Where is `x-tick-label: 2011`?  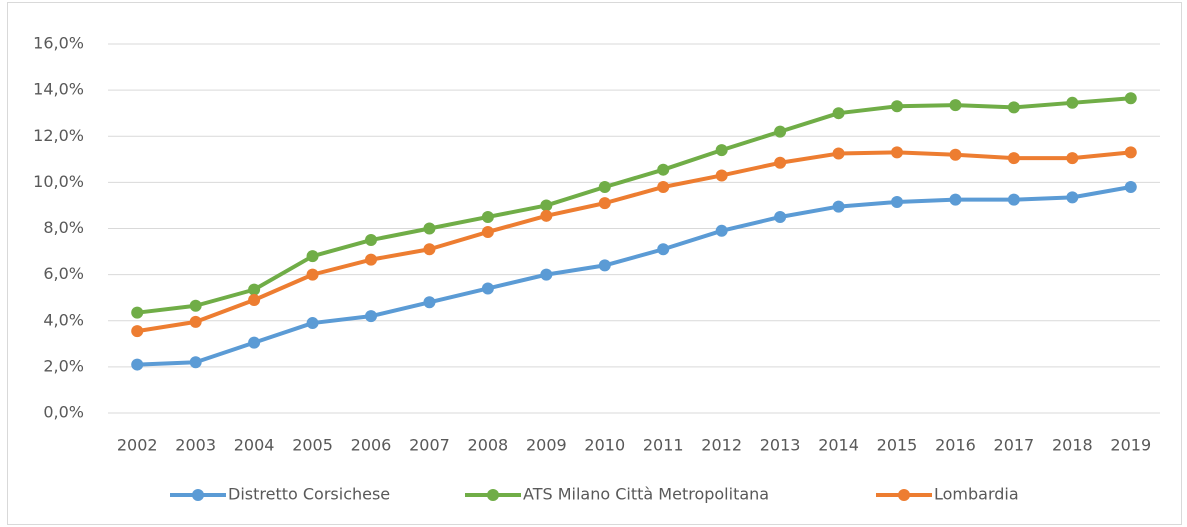 x-tick-label: 2011 is located at coordinates (663, 445).